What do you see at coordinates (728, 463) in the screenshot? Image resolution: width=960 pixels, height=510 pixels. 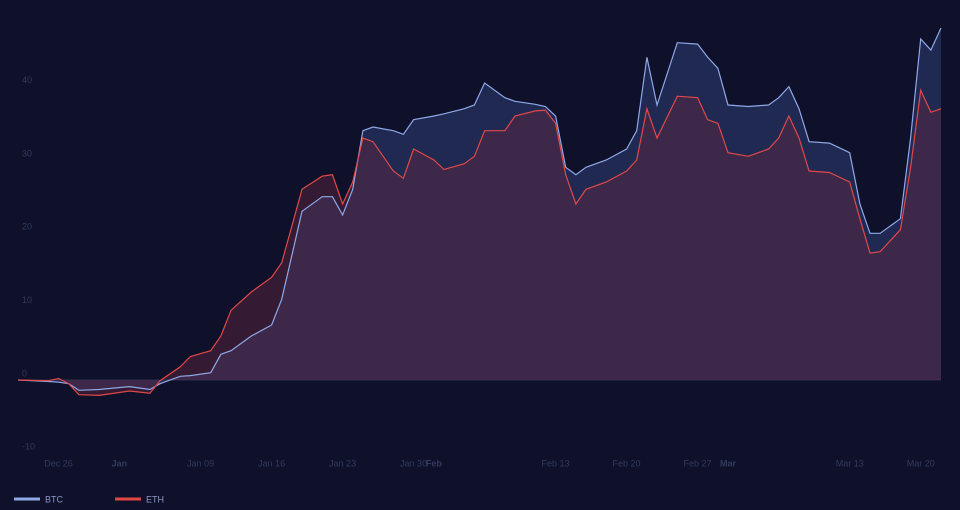 I see `x-tick-label: Mar` at bounding box center [728, 463].